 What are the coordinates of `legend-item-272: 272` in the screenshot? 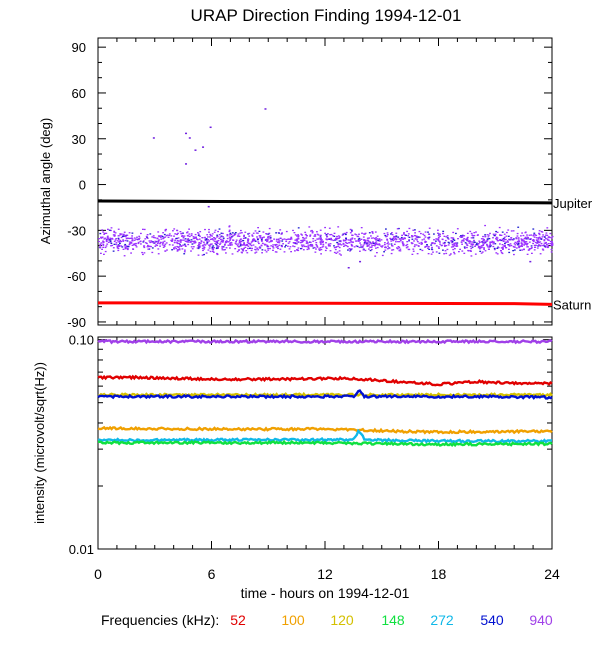 It's located at (442, 620).